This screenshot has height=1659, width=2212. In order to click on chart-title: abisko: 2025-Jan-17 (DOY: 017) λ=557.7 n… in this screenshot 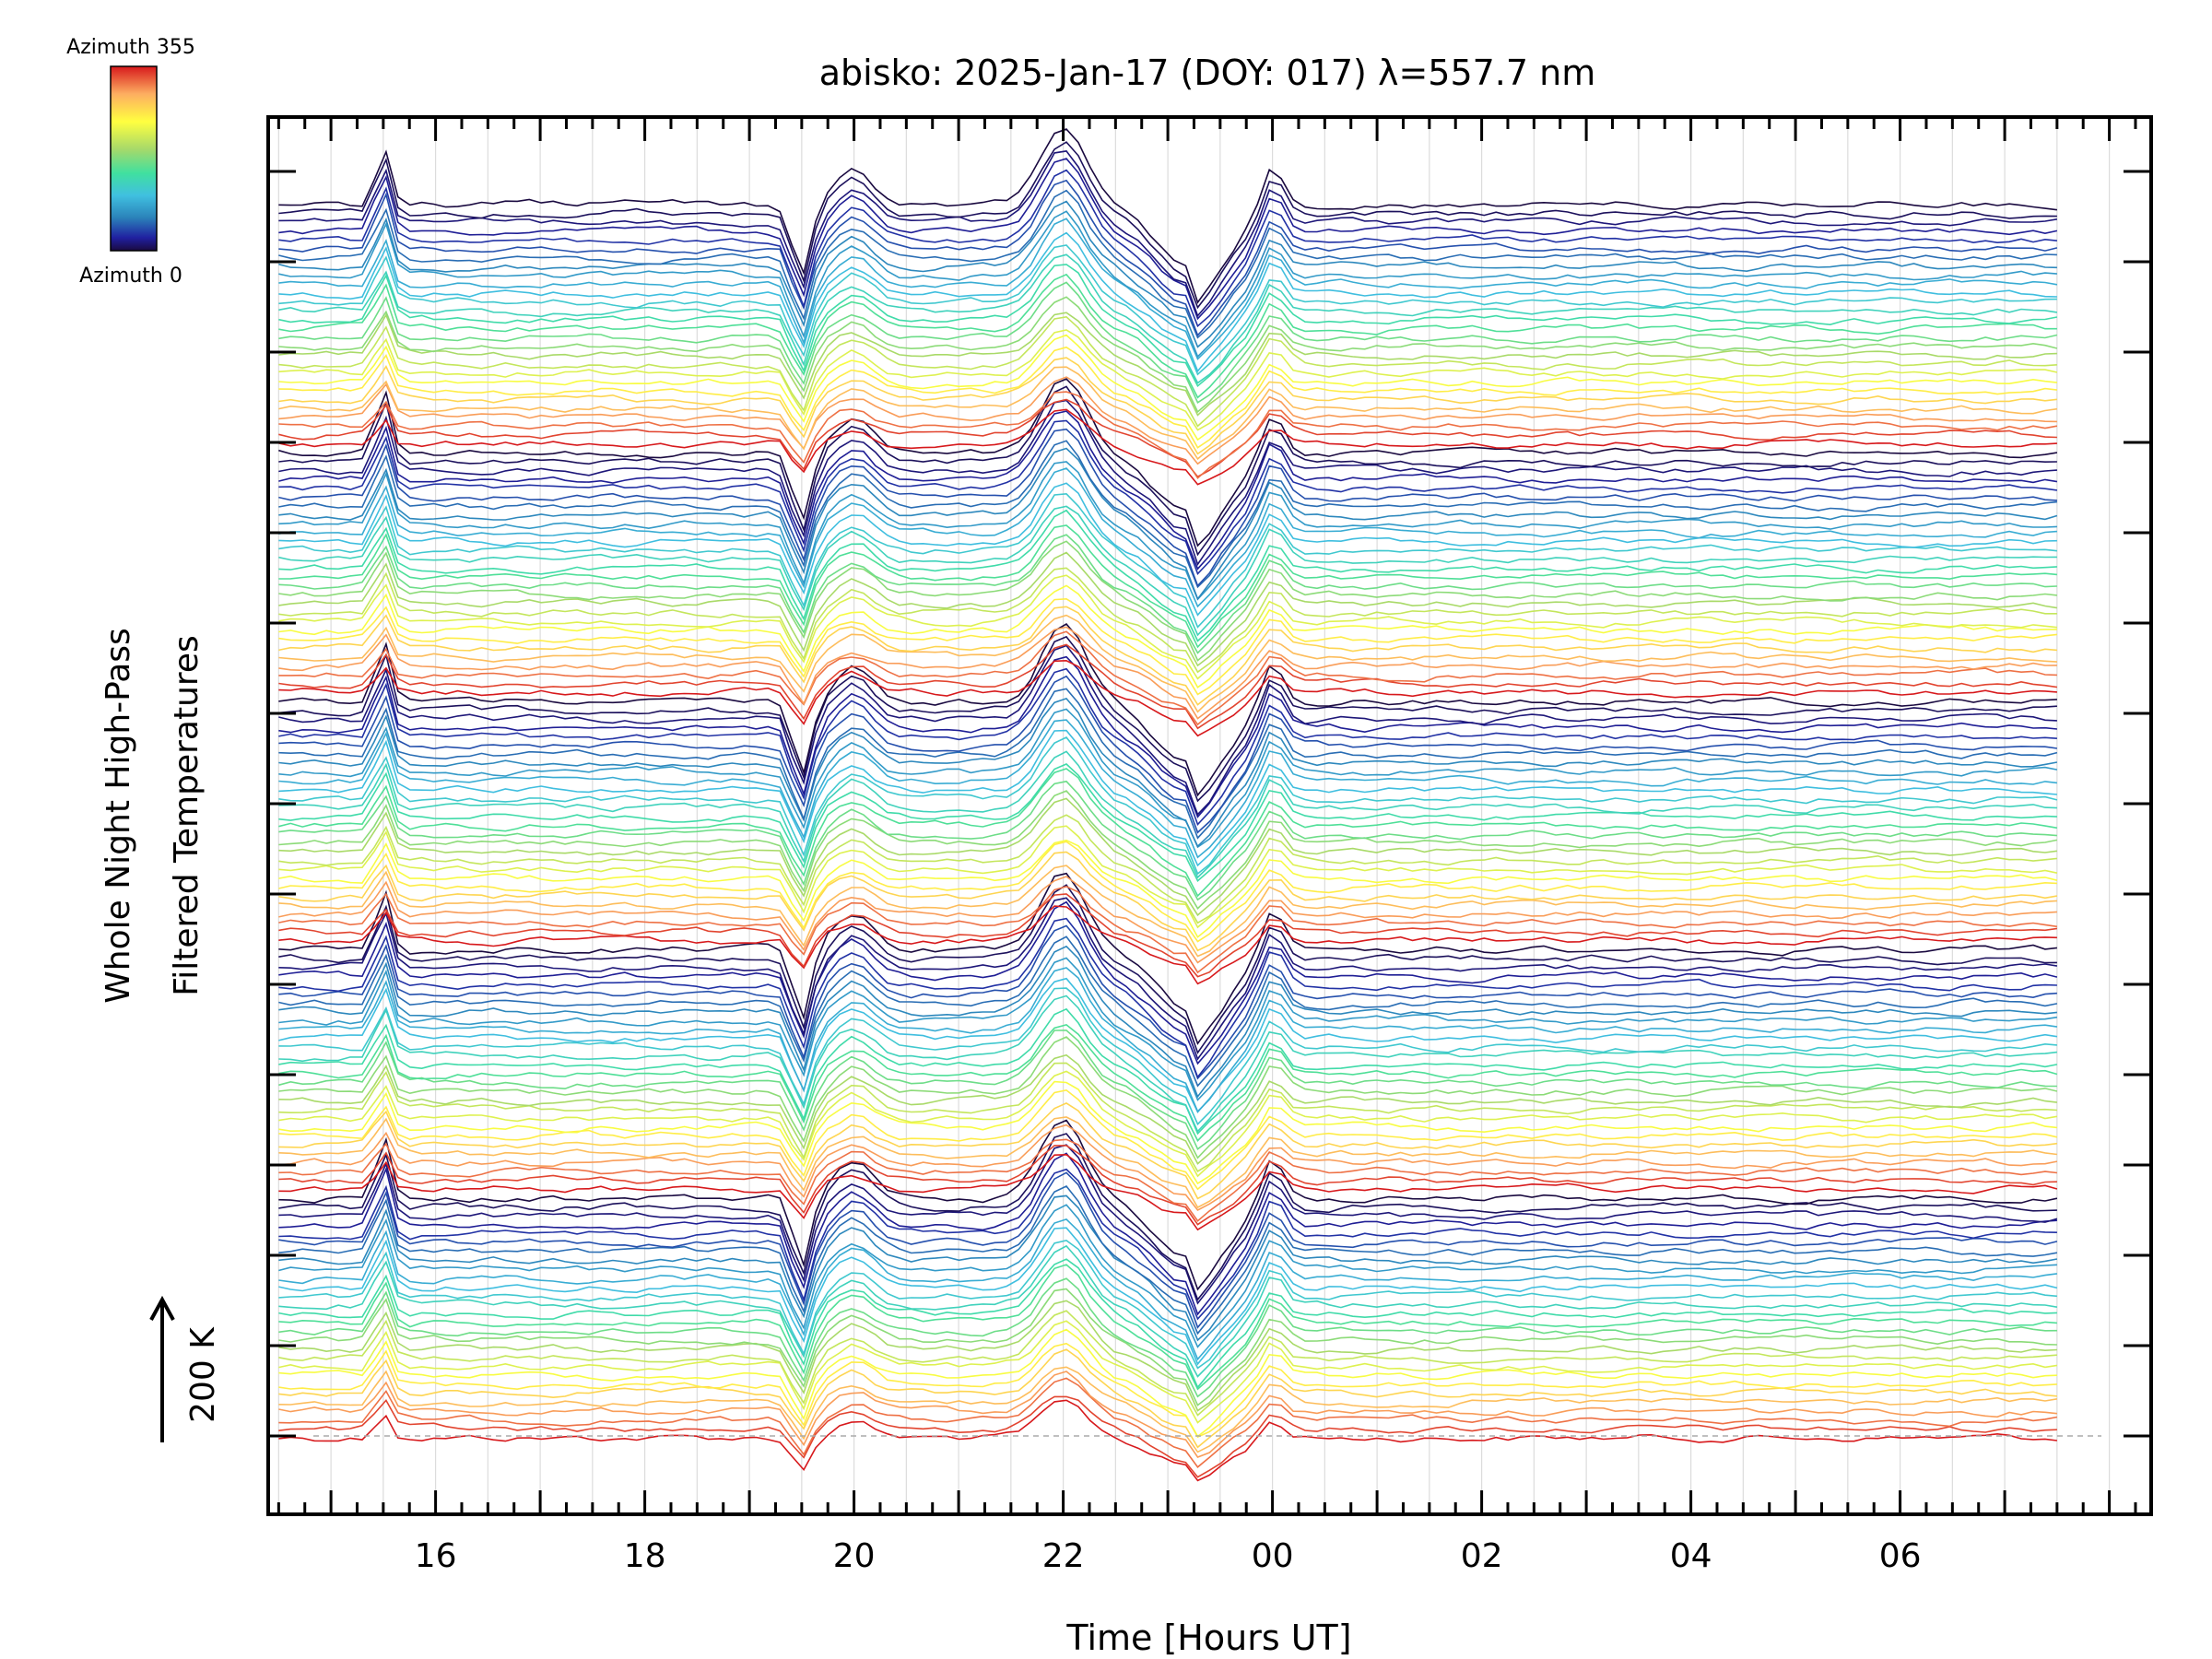, I will do `click(1207, 73)`.